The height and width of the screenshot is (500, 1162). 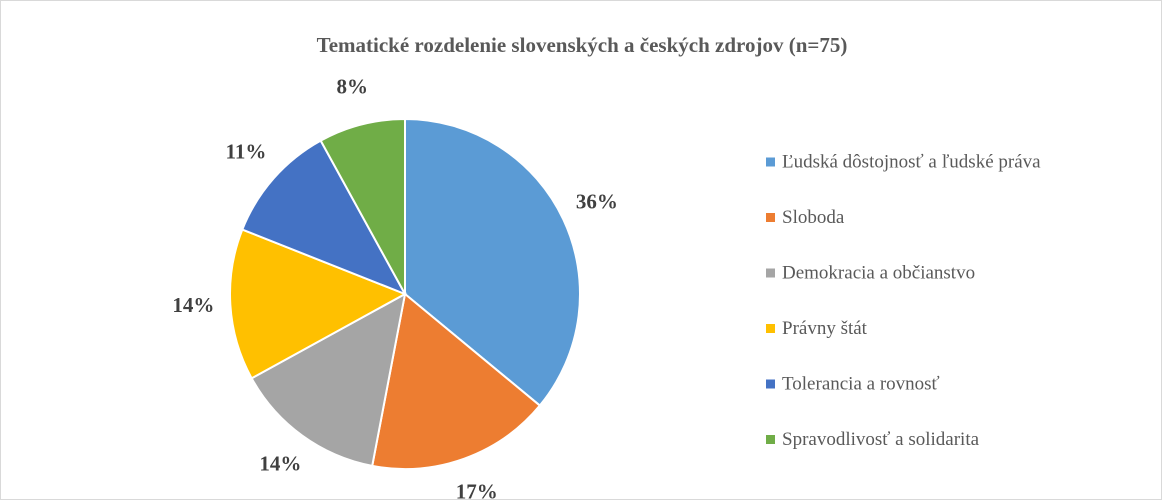 I want to click on data-label: 17%, so click(x=477, y=489).